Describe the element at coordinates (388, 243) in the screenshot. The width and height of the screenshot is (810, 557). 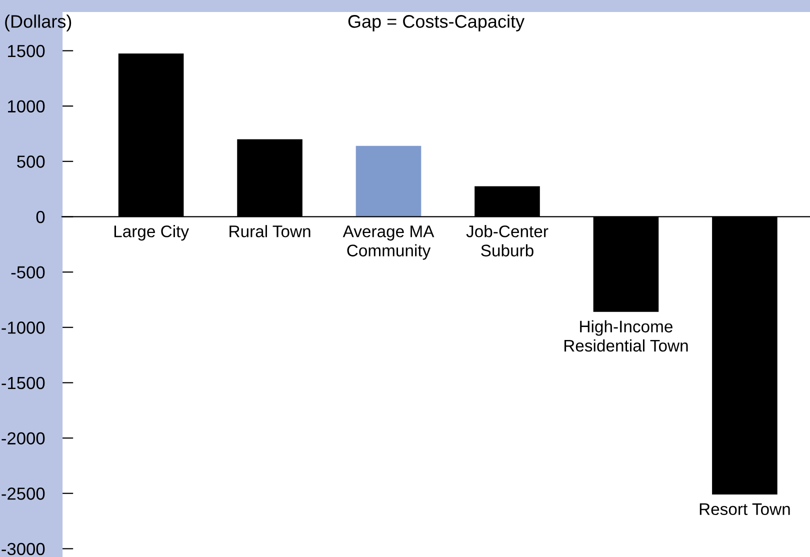
I see `x-tick-label: Average MA Community` at that location.